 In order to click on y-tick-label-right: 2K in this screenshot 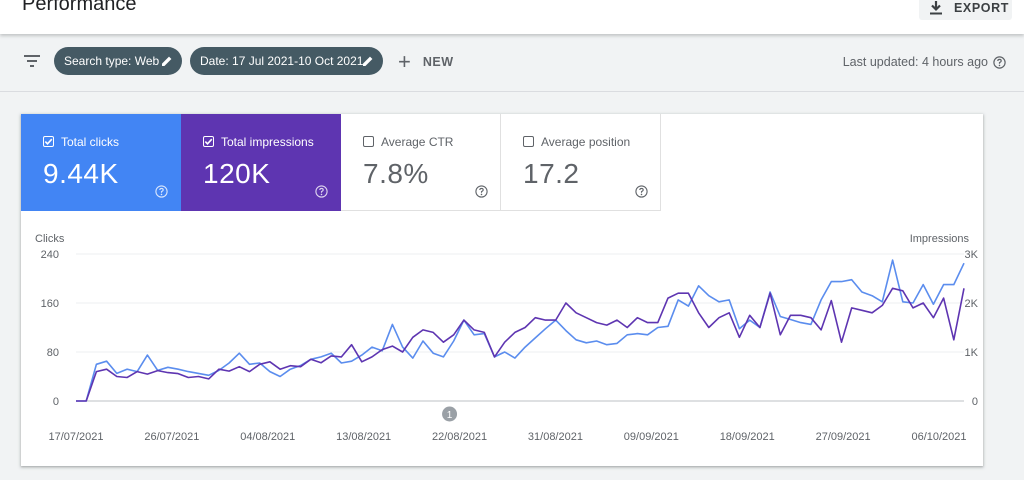, I will do `click(972, 304)`.